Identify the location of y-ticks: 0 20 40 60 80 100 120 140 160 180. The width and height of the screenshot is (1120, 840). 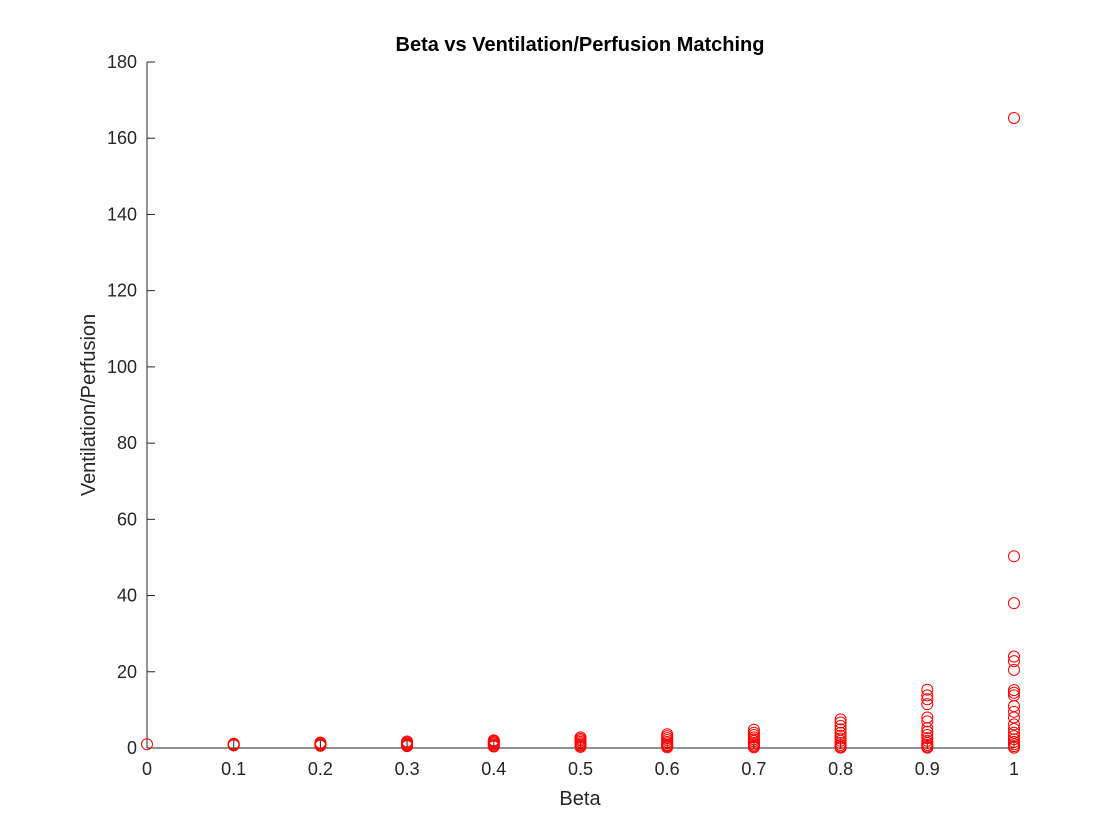
(131, 405).